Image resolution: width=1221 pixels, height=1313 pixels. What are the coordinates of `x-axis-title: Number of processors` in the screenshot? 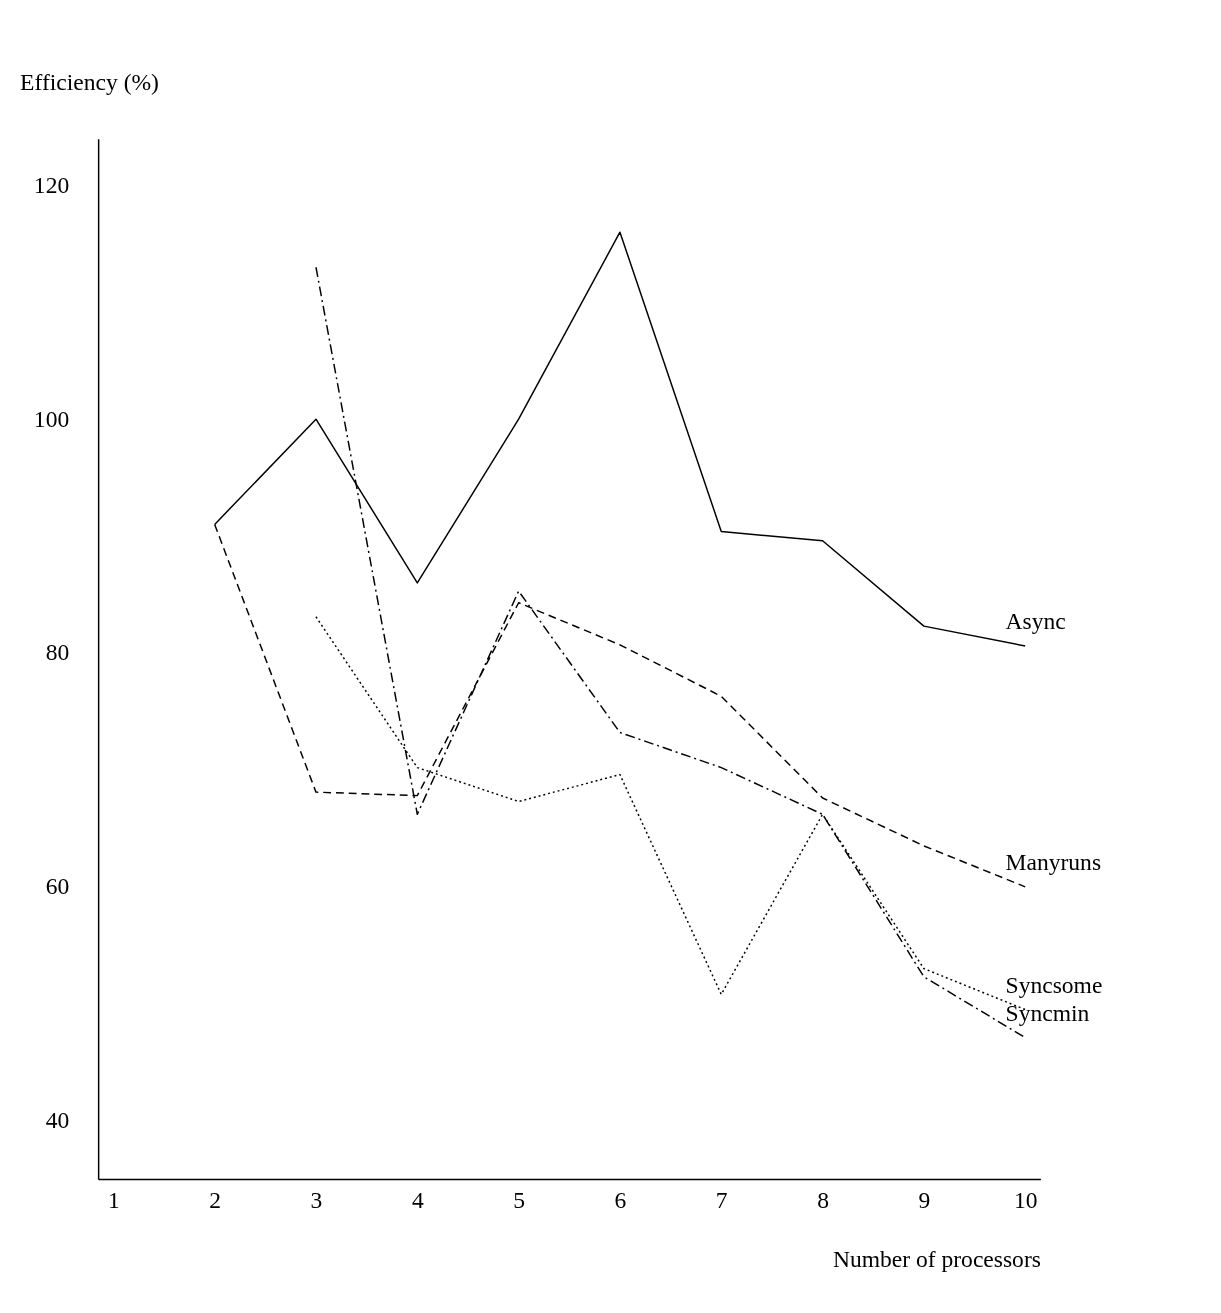 It's located at (936, 1258).